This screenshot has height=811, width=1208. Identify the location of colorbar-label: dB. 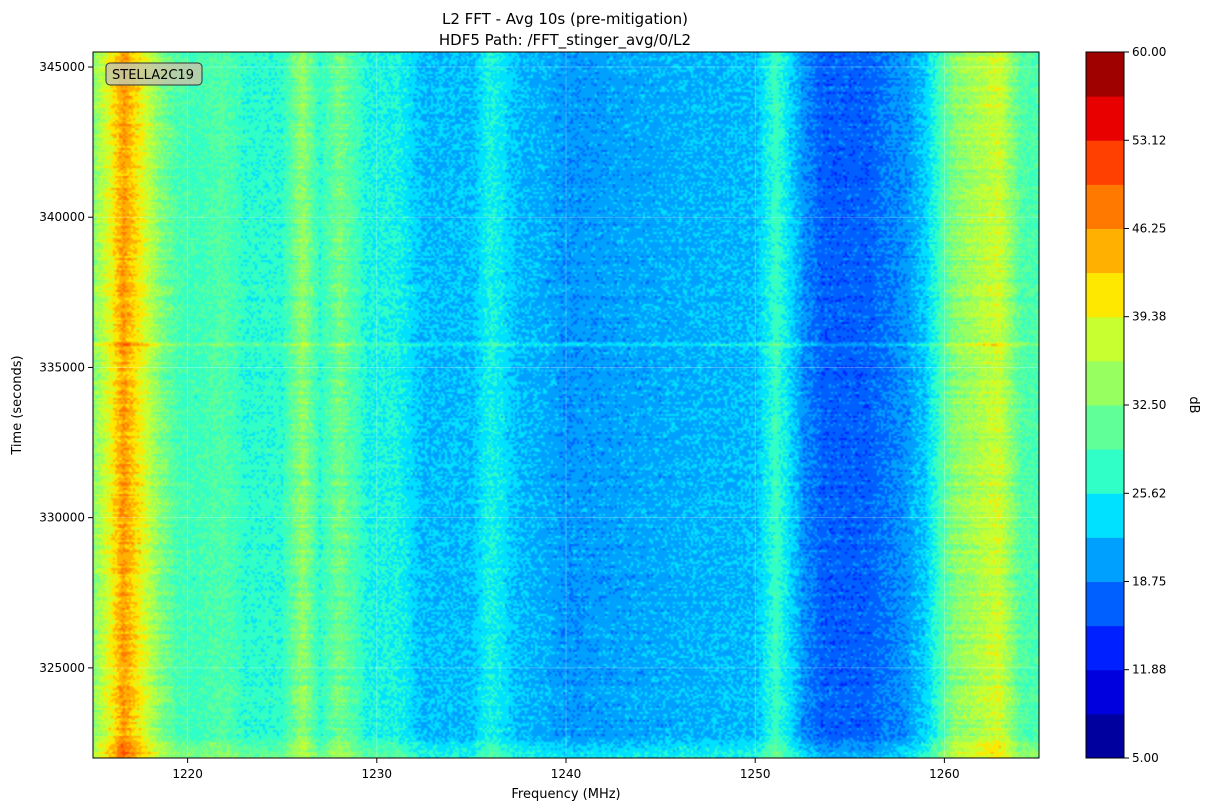
(1193, 404).